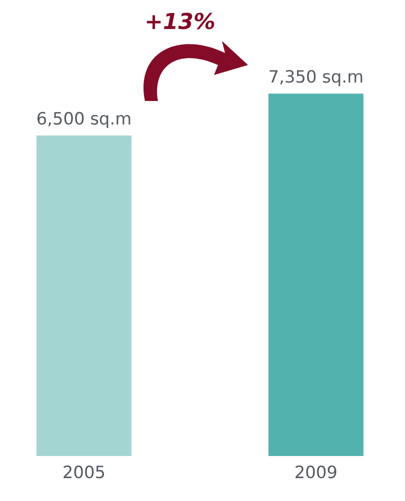 This screenshot has height=501, width=405. What do you see at coordinates (316, 78) in the screenshot?
I see `data-label: 7,350 sq.m` at bounding box center [316, 78].